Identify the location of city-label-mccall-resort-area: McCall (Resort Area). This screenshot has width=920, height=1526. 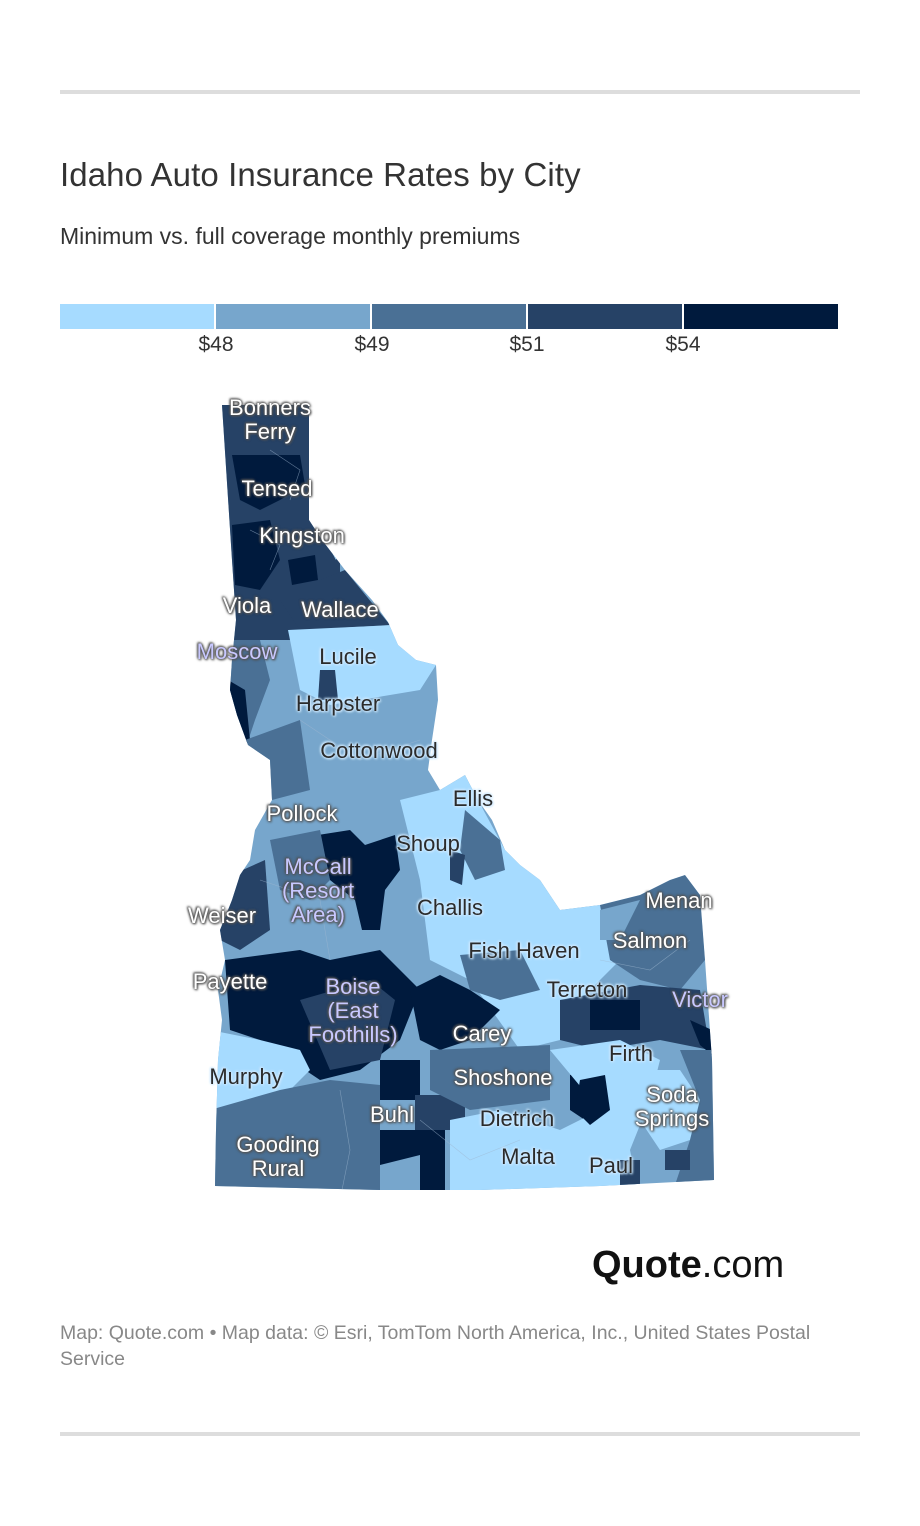
(318, 891).